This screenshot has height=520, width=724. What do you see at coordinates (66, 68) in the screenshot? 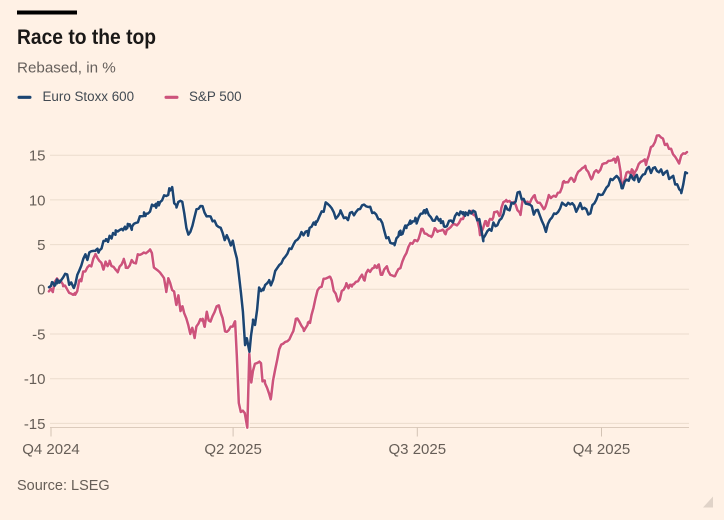
I see `svg-text: Rebased, in %` at bounding box center [66, 68].